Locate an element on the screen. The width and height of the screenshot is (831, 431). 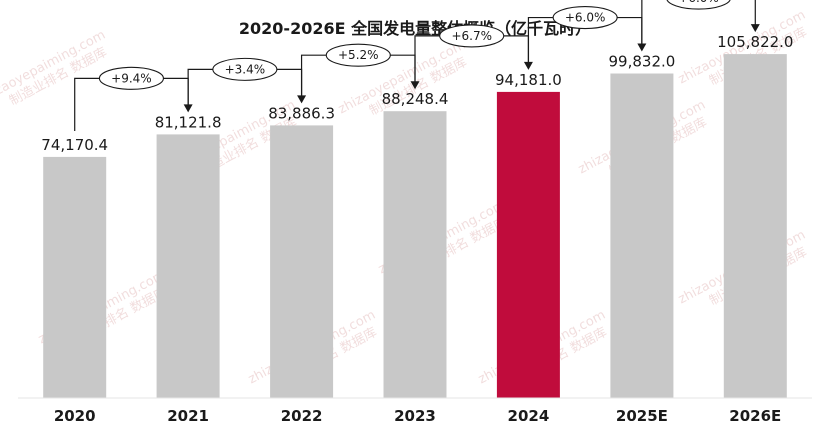
value-label-2020: 74,170.4 is located at coordinates (74, 145).